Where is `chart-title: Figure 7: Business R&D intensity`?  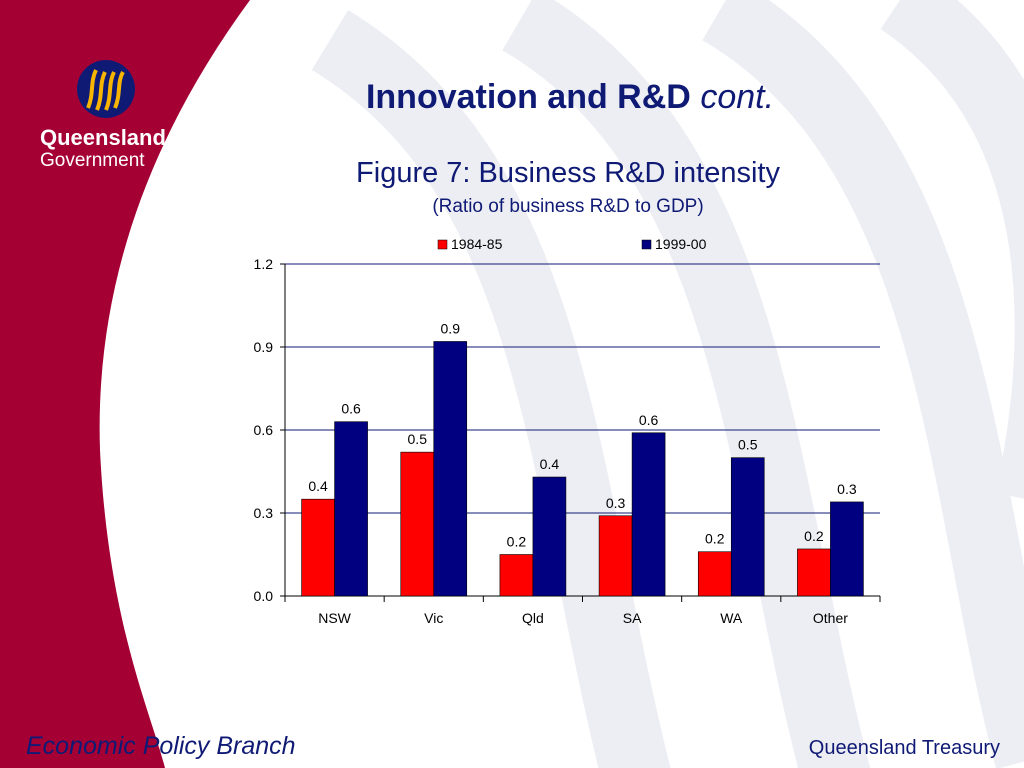 chart-title: Figure 7: Business R&D intensity is located at coordinates (568, 173).